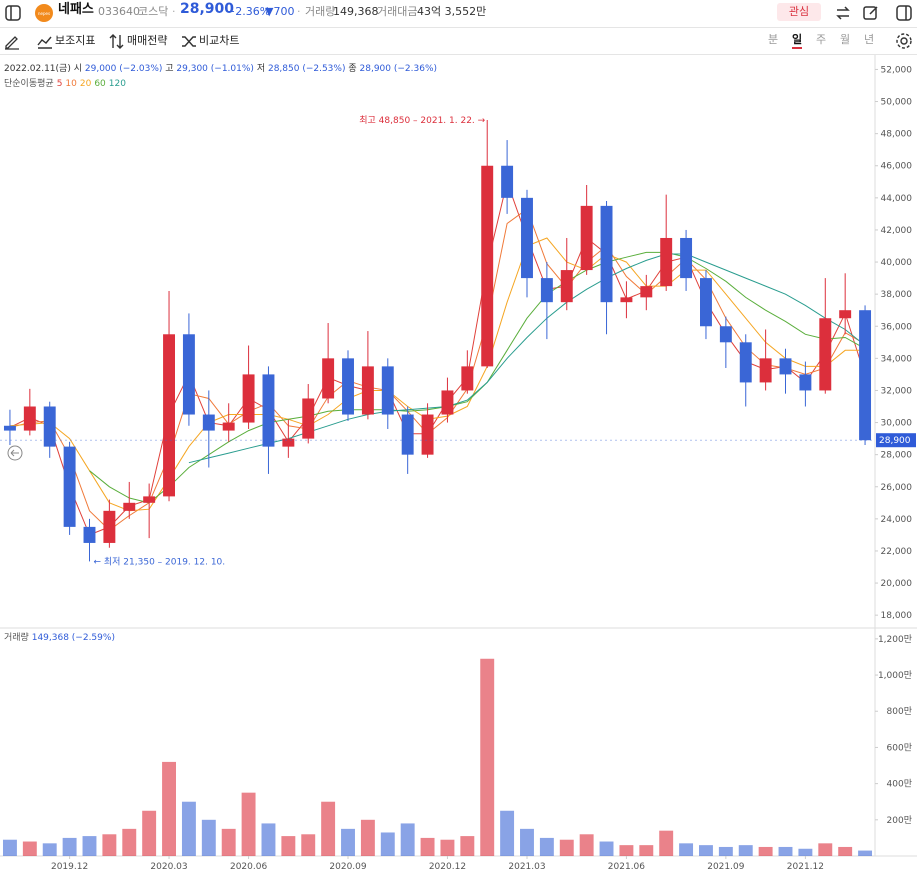  Describe the element at coordinates (897, 391) in the screenshot. I see `y-tick-label: 32,000` at that location.